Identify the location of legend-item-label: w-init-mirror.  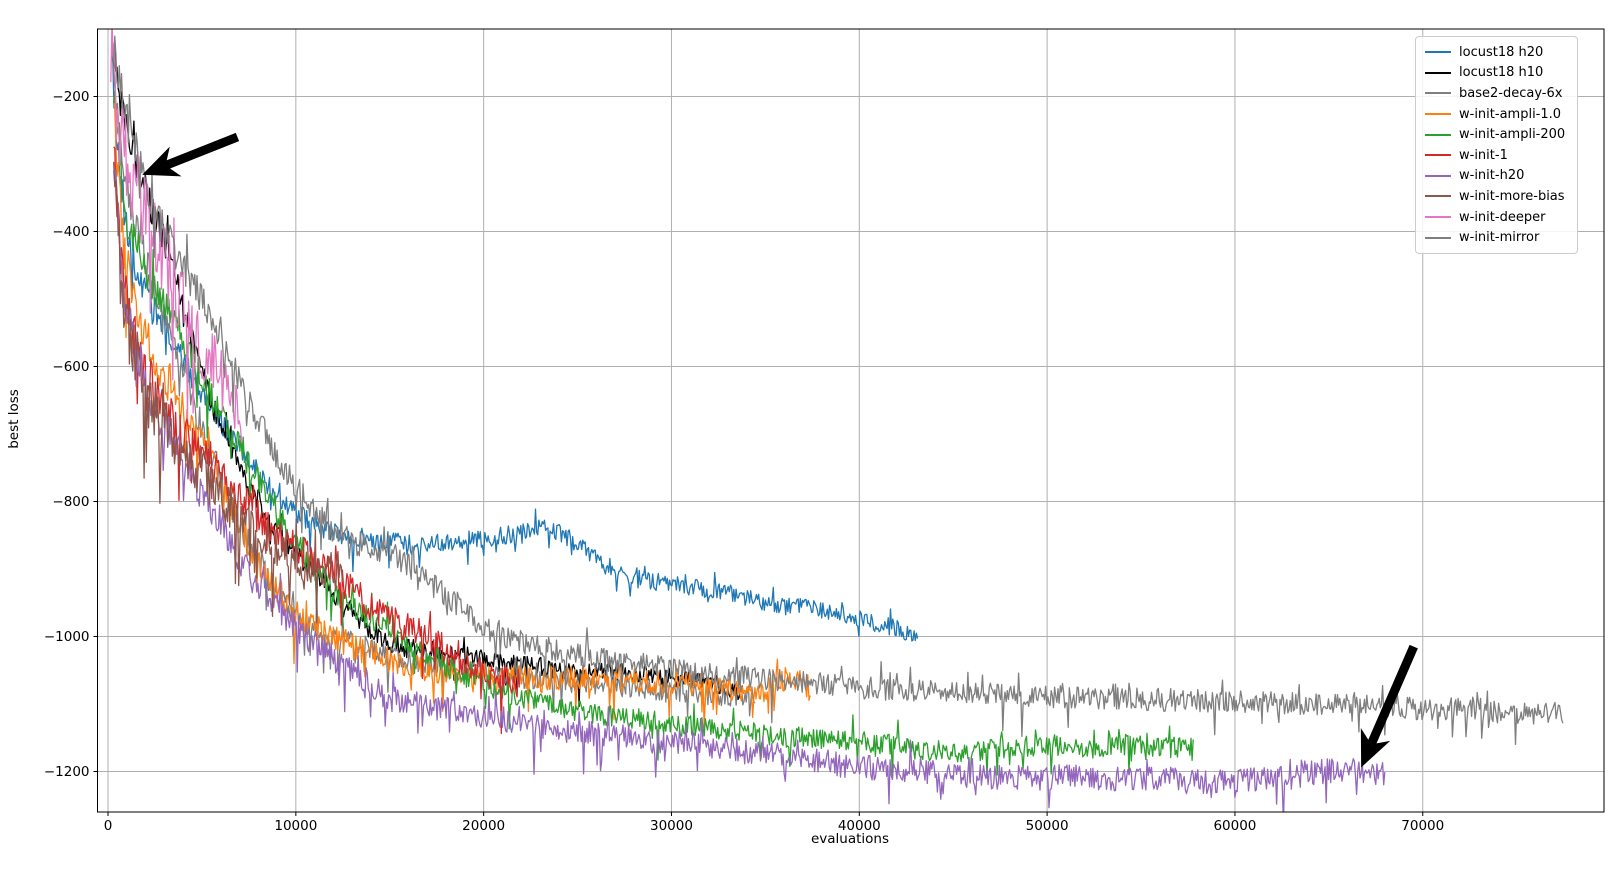
(1499, 238).